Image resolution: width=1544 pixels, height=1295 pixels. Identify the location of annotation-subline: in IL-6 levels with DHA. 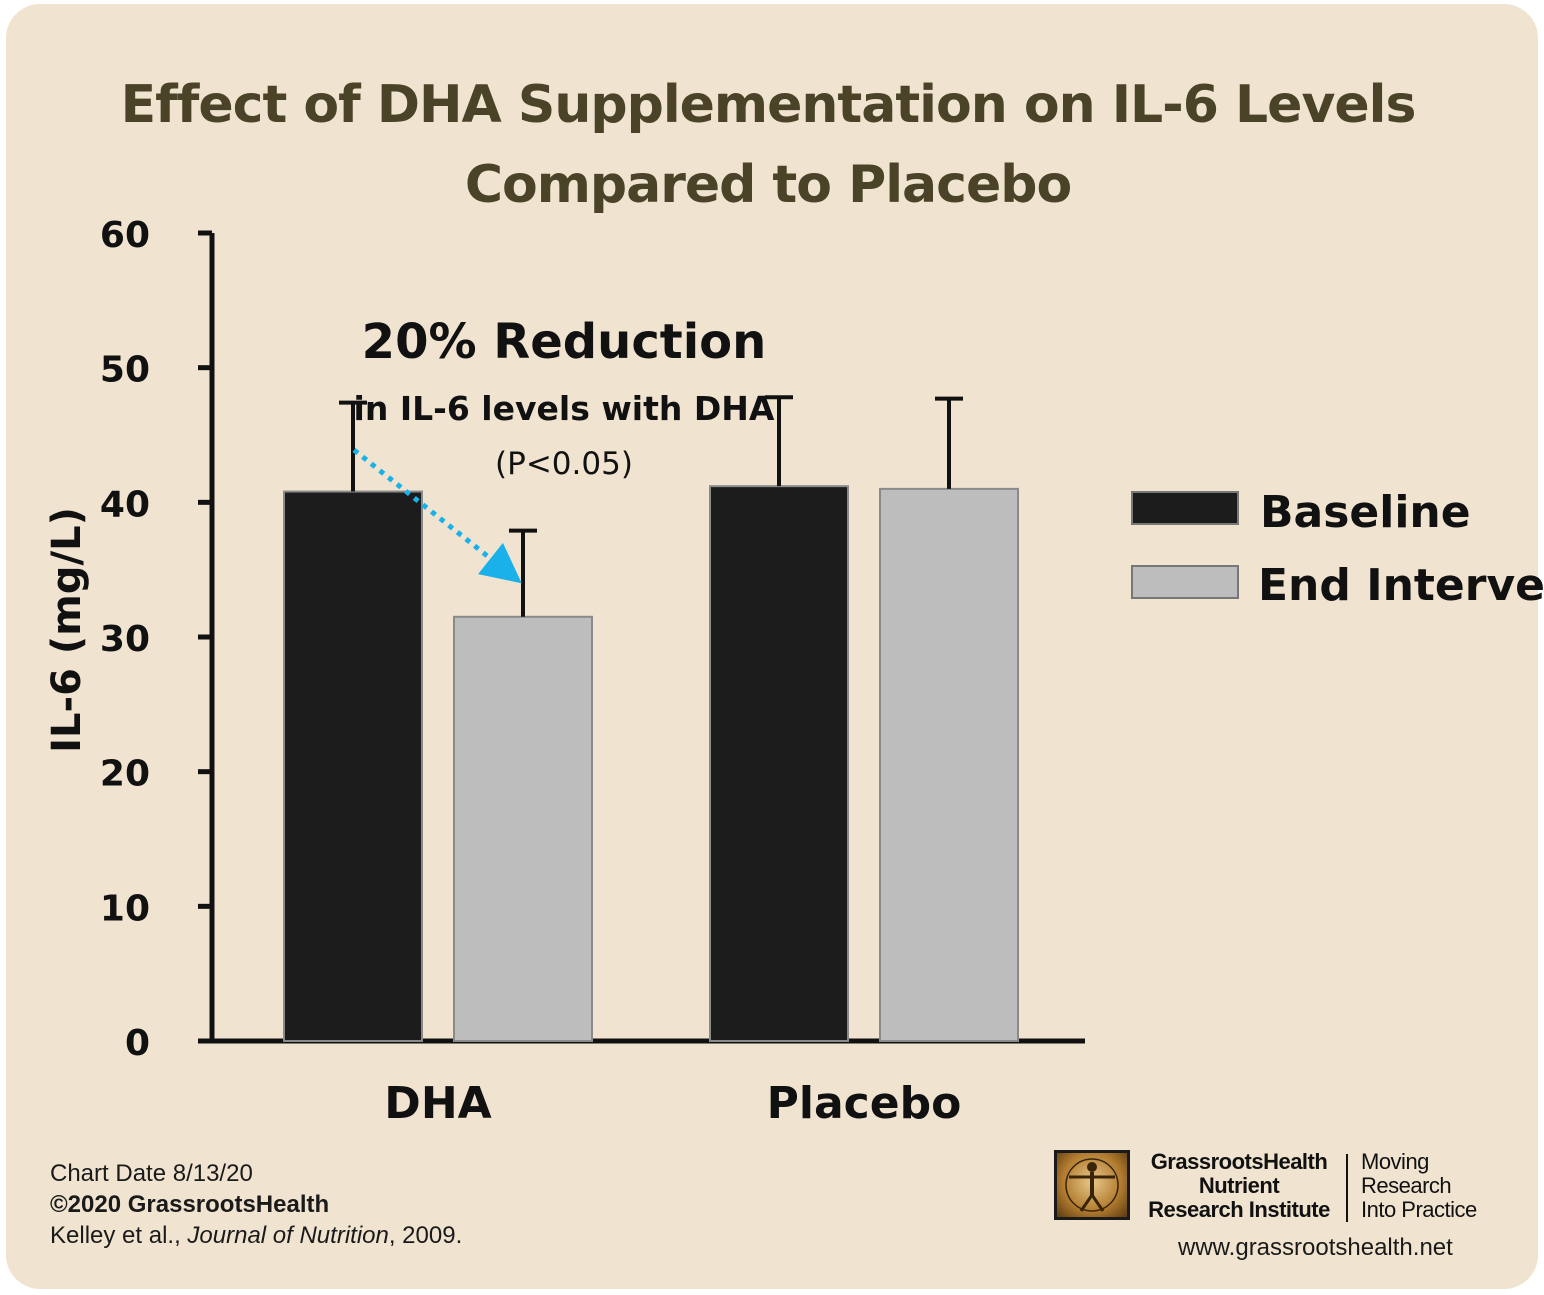
(564, 408).